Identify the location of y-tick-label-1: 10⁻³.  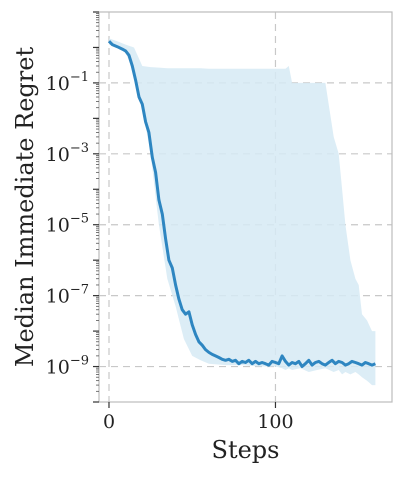
(67, 153).